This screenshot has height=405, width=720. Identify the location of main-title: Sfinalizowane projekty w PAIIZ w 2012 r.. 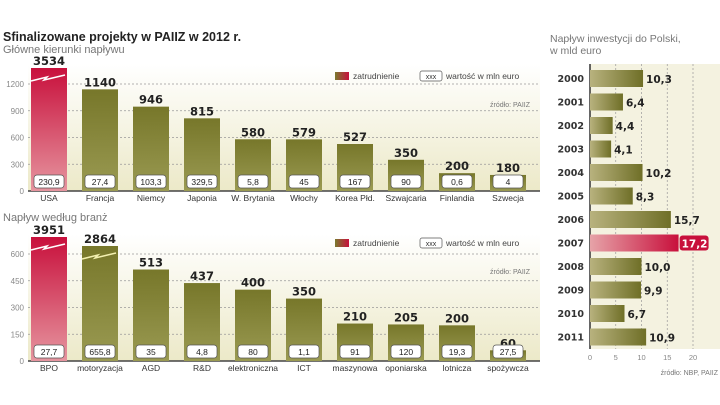
(122, 37).